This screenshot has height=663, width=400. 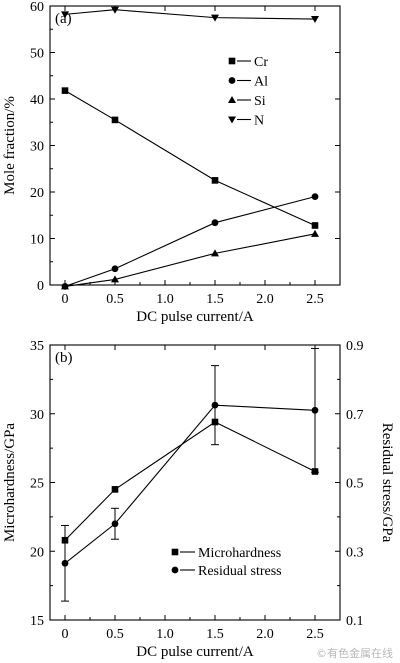 I want to click on y-tick-label: 60, so click(x=37, y=7).